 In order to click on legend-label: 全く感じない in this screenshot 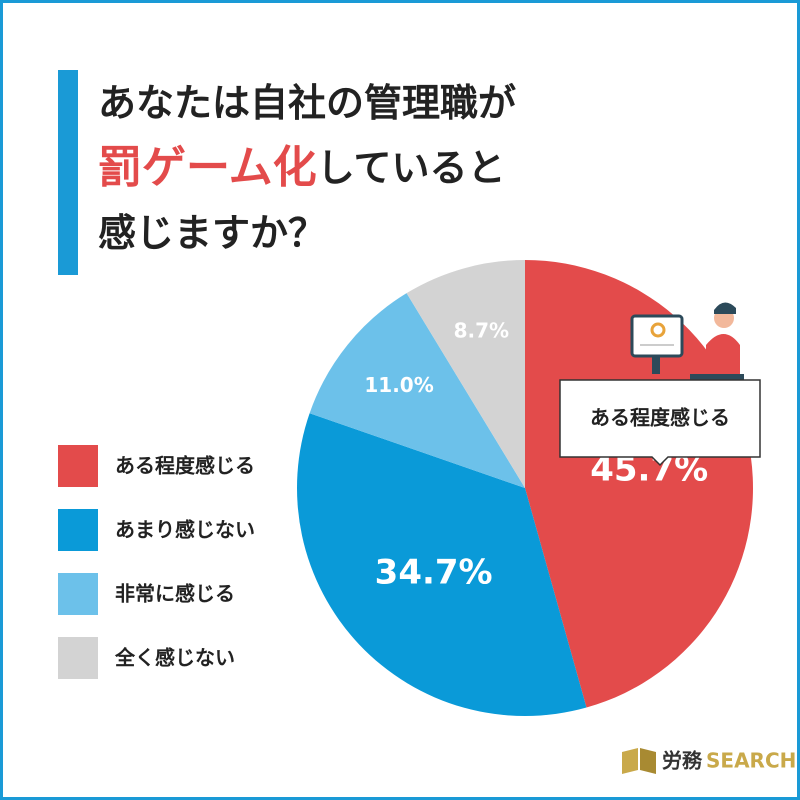, I will do `click(174, 658)`.